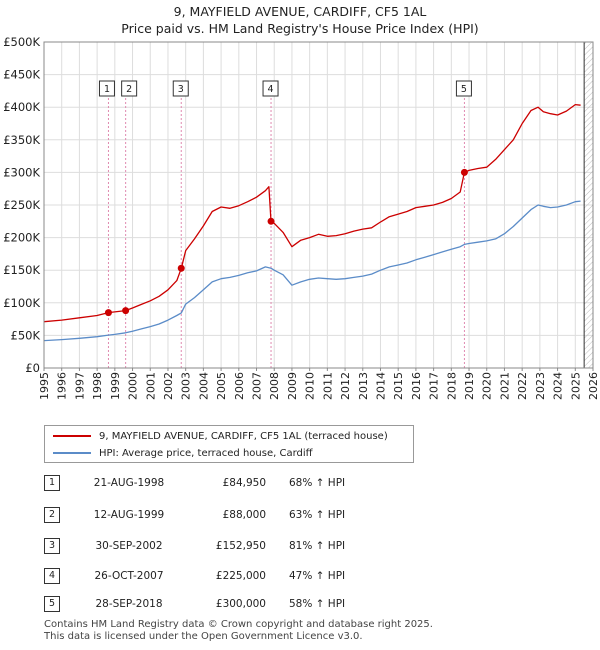  I want to click on x-tick-label: 2012, so click(345, 386).